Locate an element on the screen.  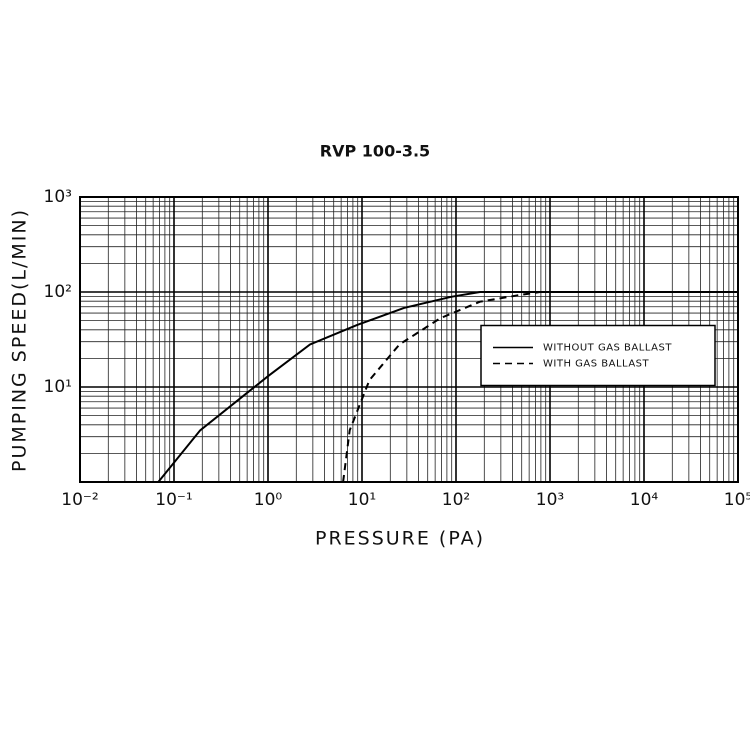
y-axis-label: PUMPING SPEED(L/MIN) is located at coordinates (20, 340).